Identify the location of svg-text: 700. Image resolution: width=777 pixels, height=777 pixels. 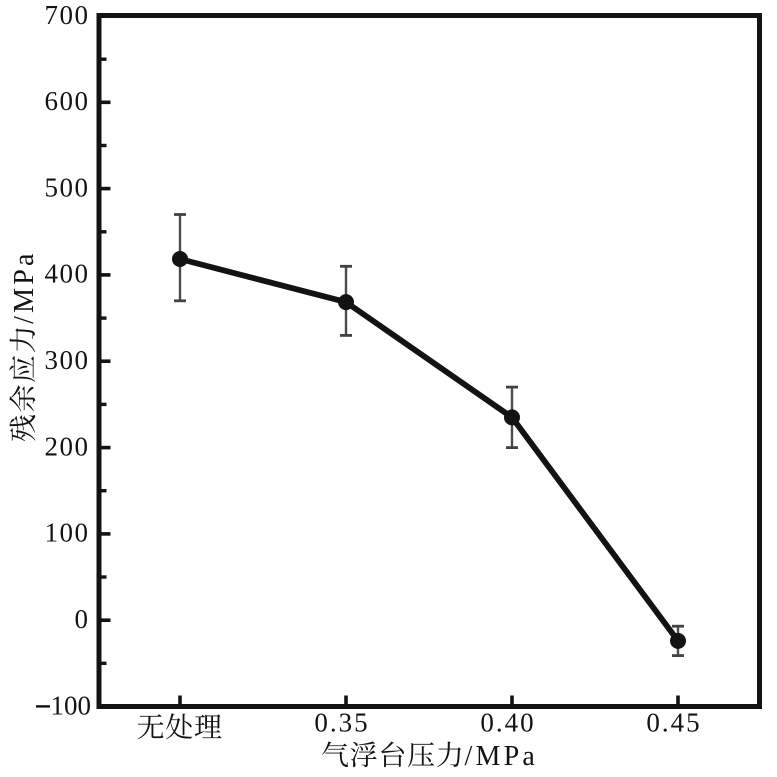
(67, 15).